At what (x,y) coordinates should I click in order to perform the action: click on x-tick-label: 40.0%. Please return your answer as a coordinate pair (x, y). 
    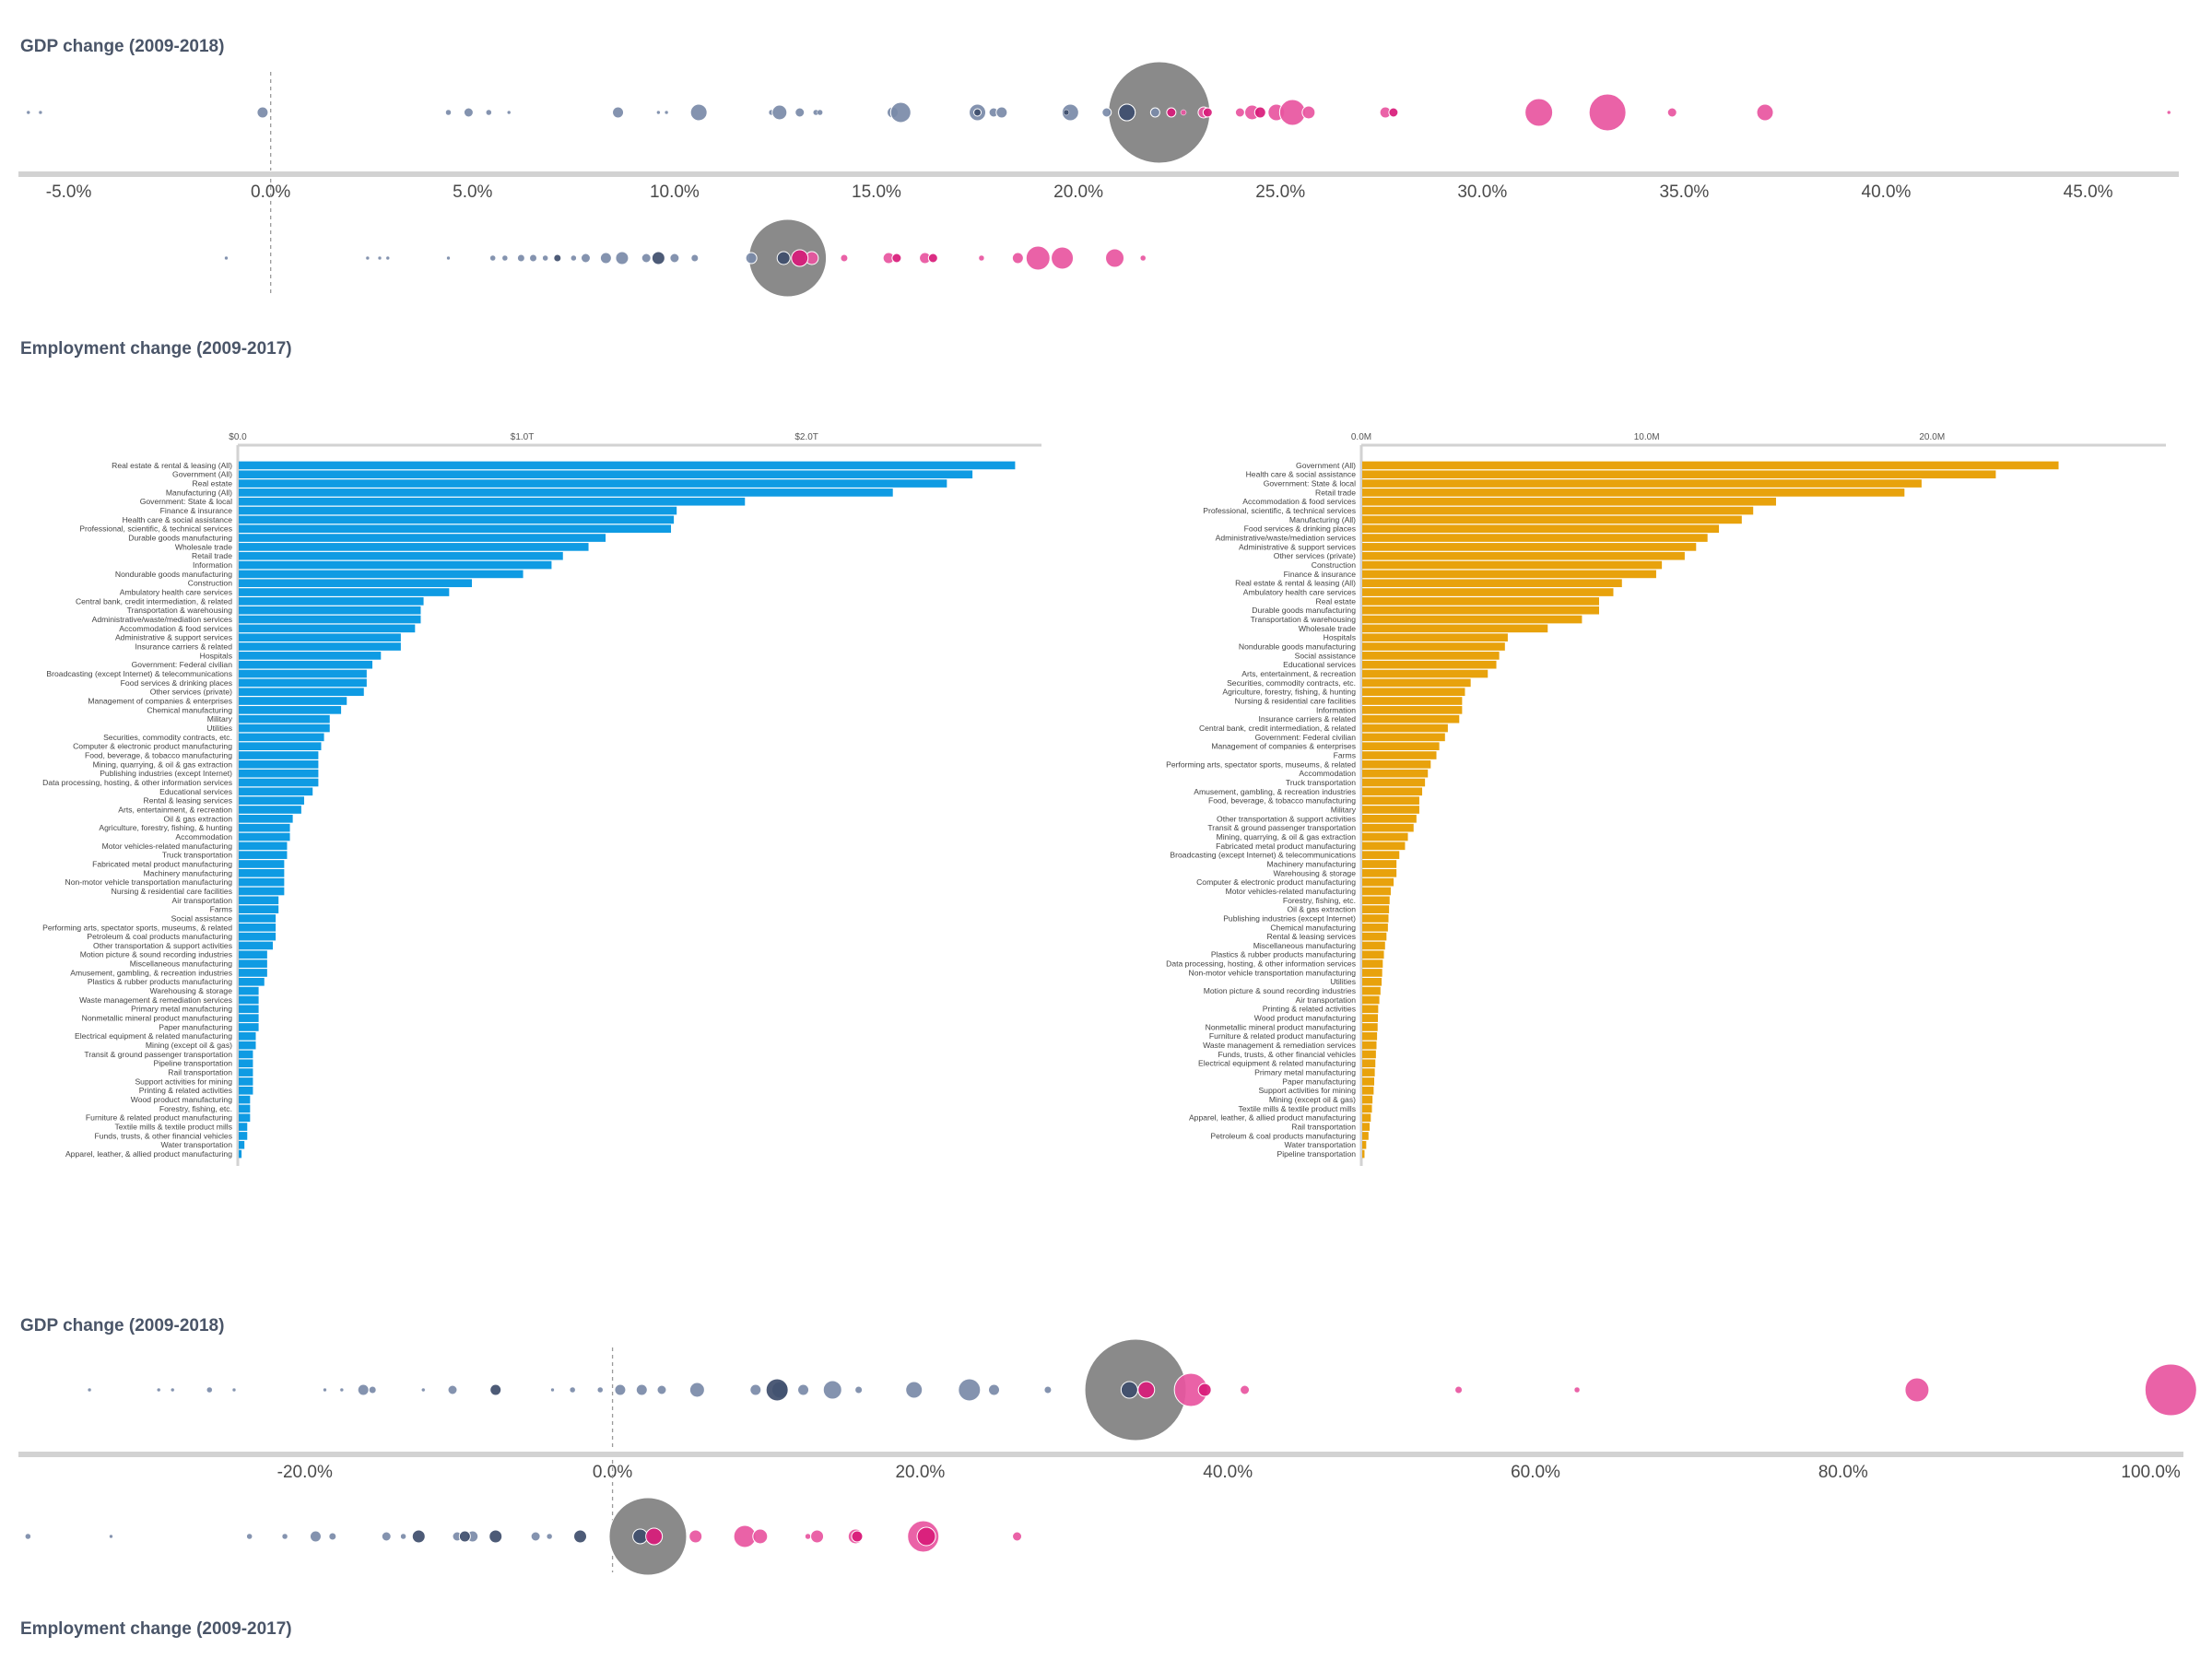
    Looking at the image, I should click on (1228, 1472).